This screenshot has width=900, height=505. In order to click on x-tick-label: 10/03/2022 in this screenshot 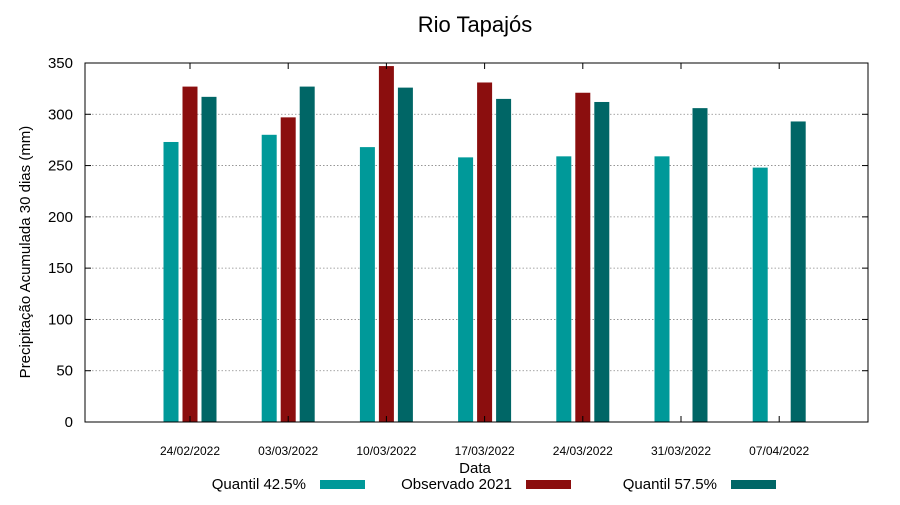, I will do `click(386, 451)`.